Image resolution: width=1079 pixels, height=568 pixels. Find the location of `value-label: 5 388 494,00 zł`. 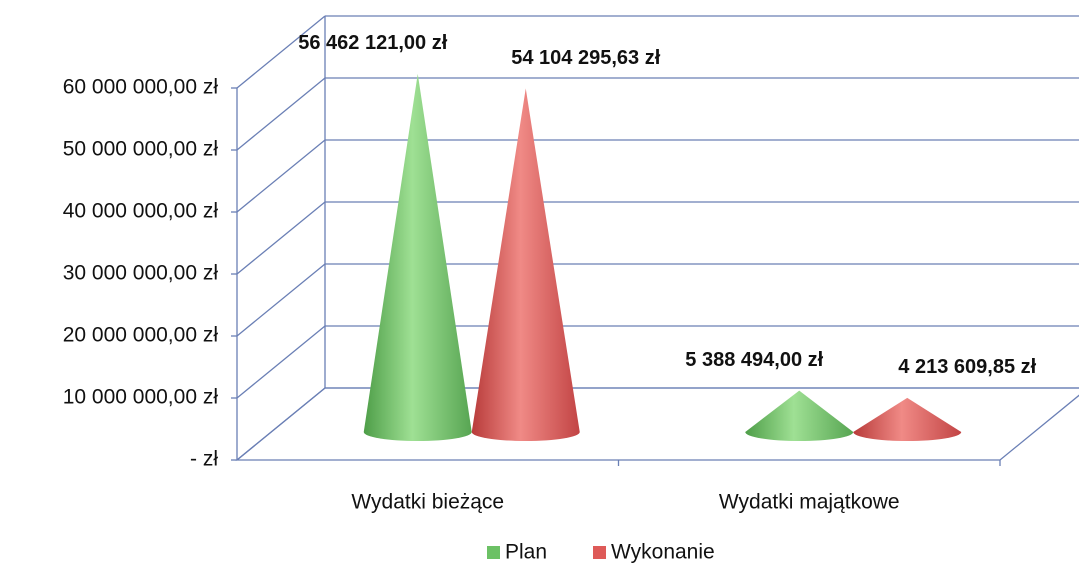

value-label: 5 388 494,00 zł is located at coordinates (754, 360).